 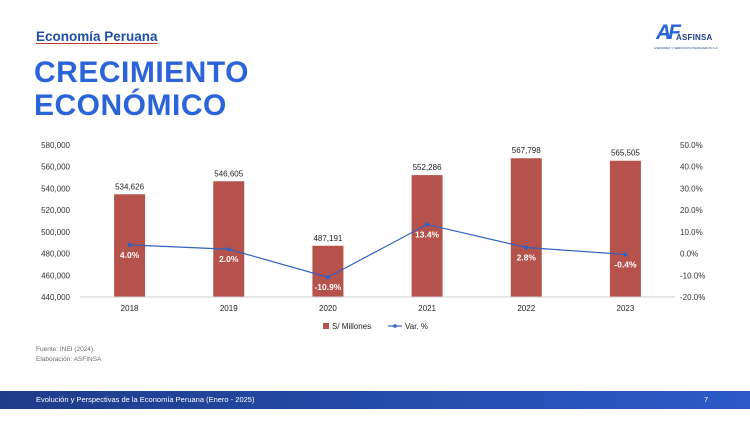 I want to click on y-left-tick-label: 540,000, so click(x=55, y=188).